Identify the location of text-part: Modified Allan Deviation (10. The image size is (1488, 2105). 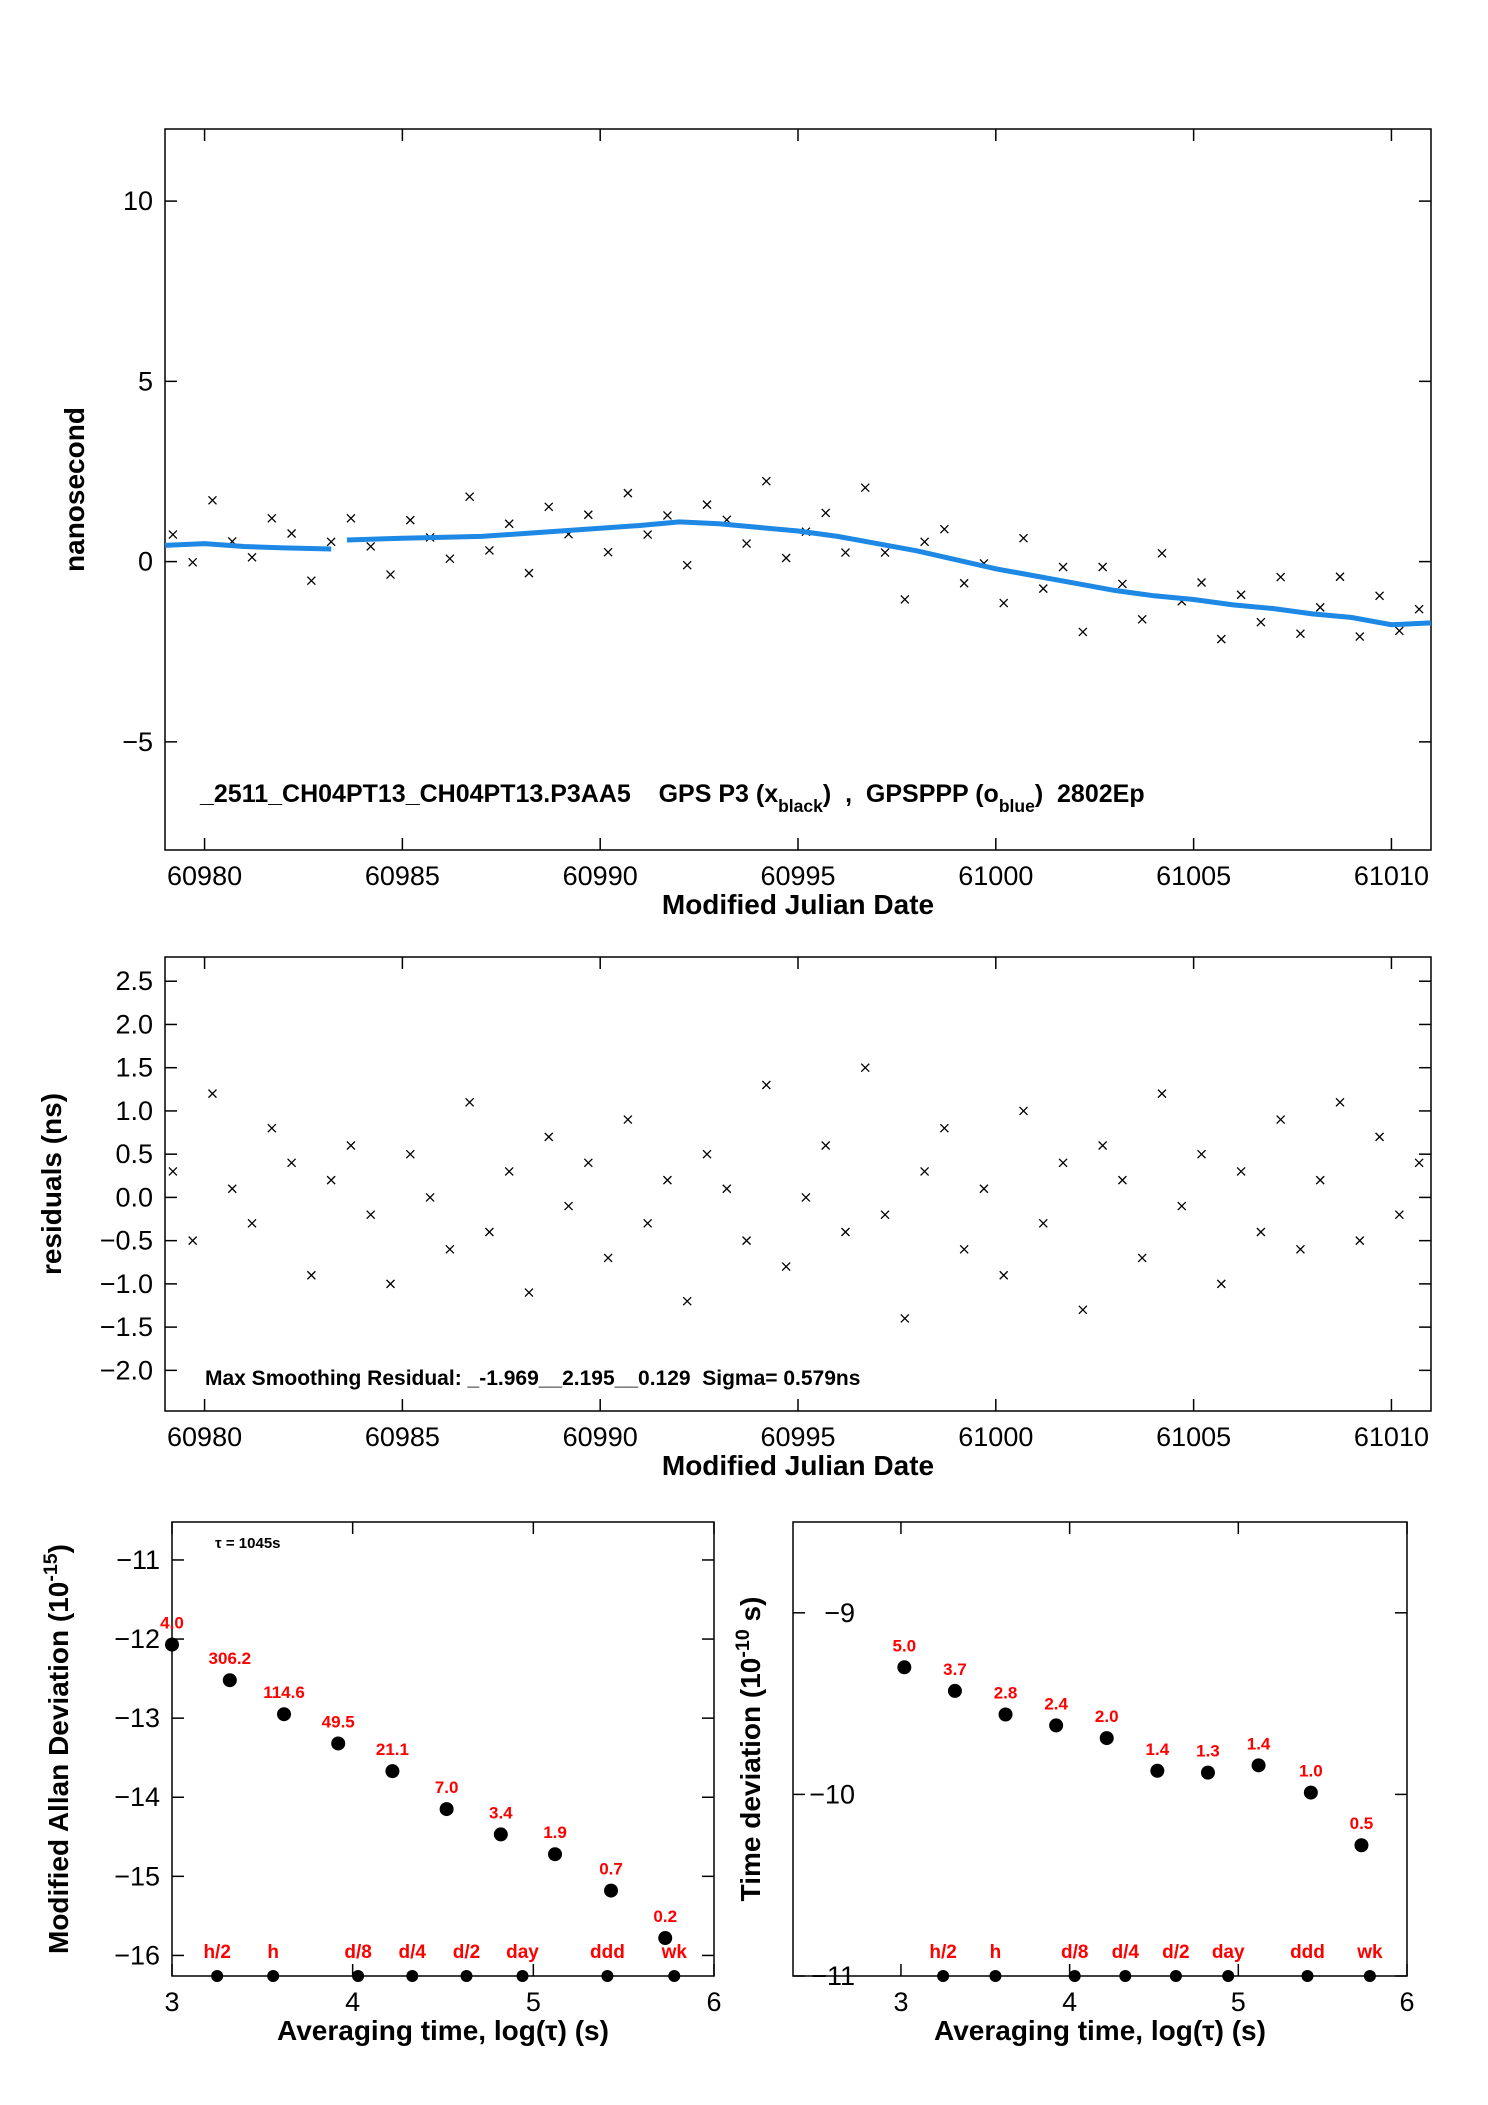
(58, 1768).